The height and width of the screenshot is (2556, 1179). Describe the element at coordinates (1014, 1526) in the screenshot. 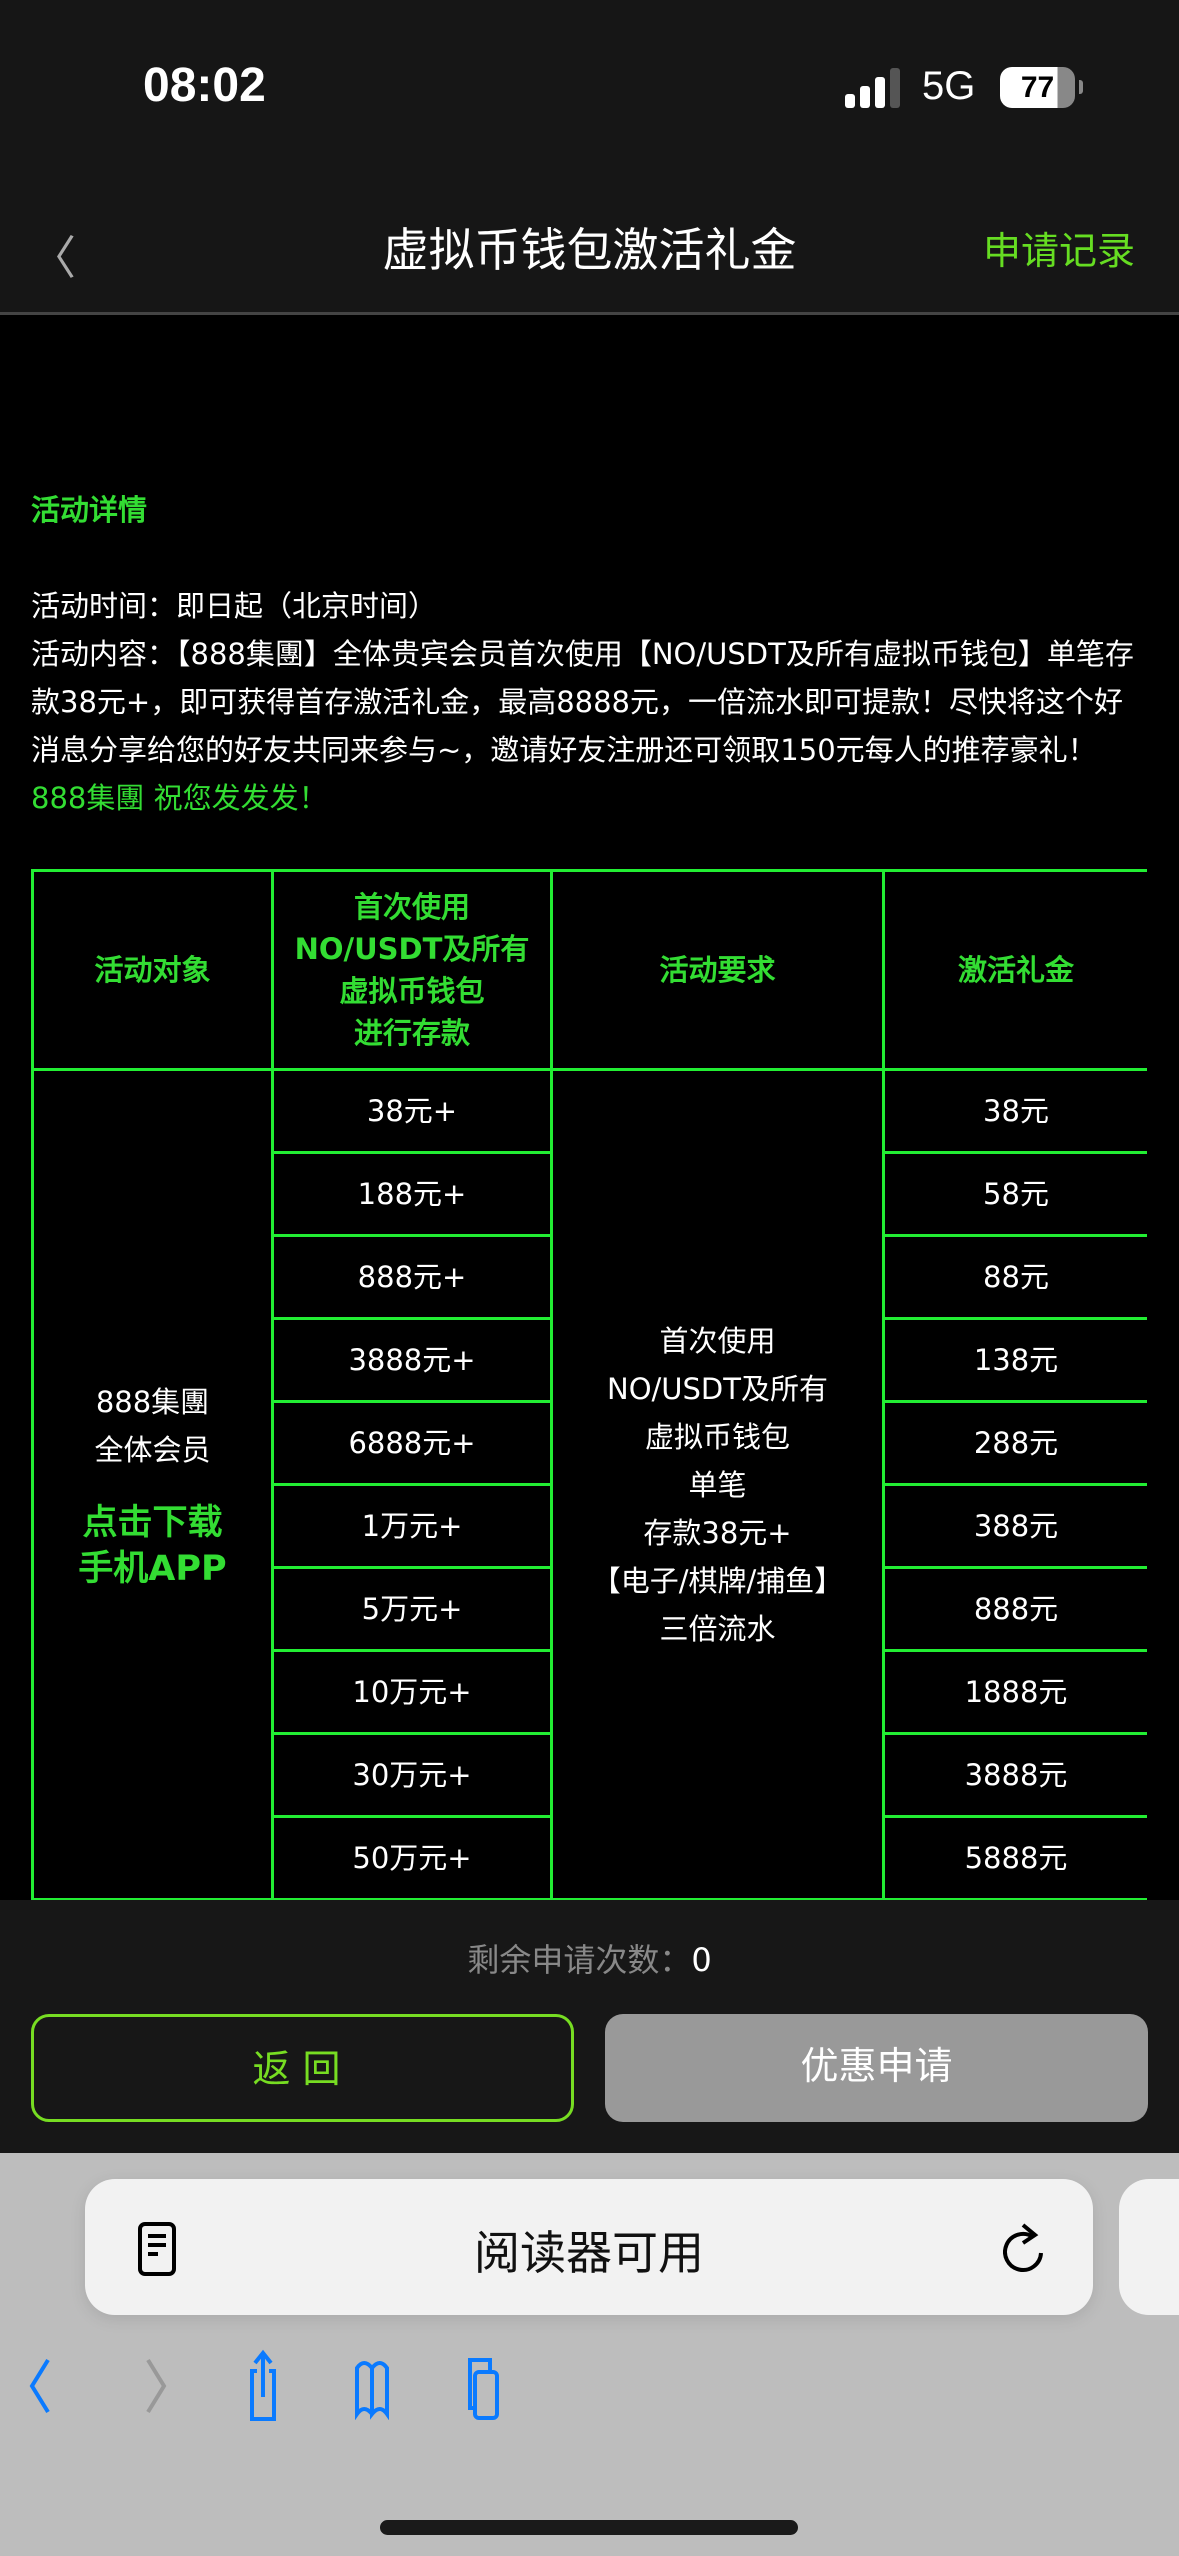

I see `bonus-cell: 388元` at that location.